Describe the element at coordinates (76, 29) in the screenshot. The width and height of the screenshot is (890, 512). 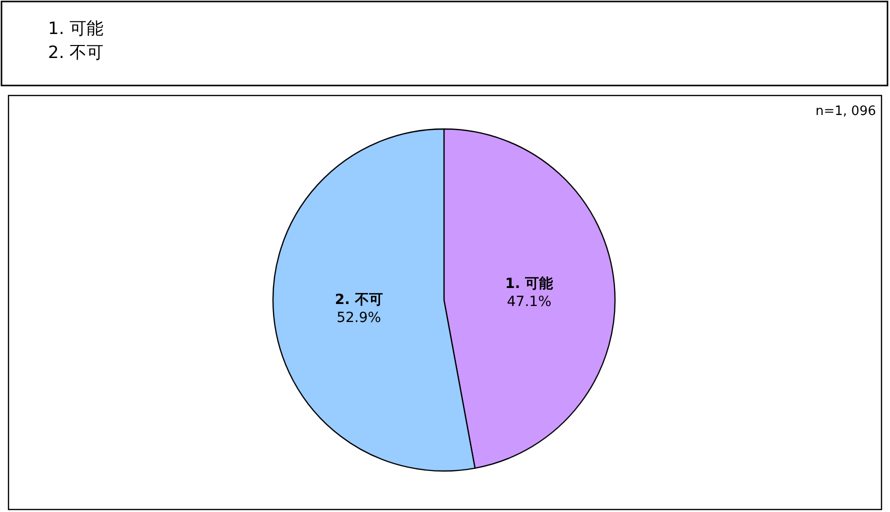
I see `text: 1. 可能` at that location.